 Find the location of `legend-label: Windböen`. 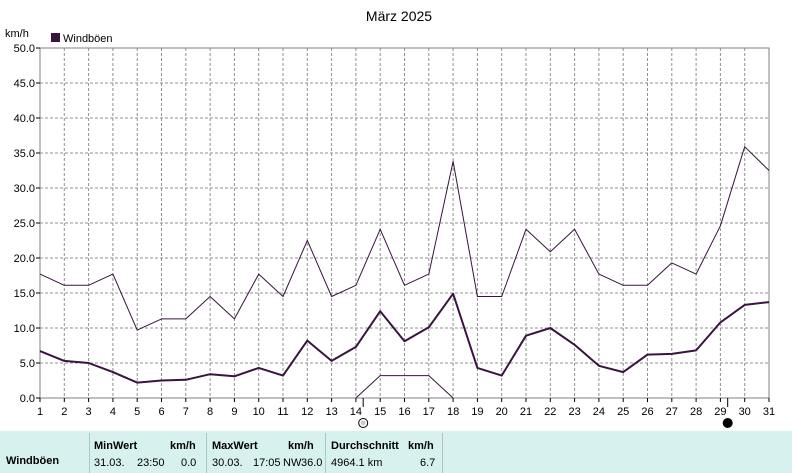

legend-label: Windböen is located at coordinates (88, 39).